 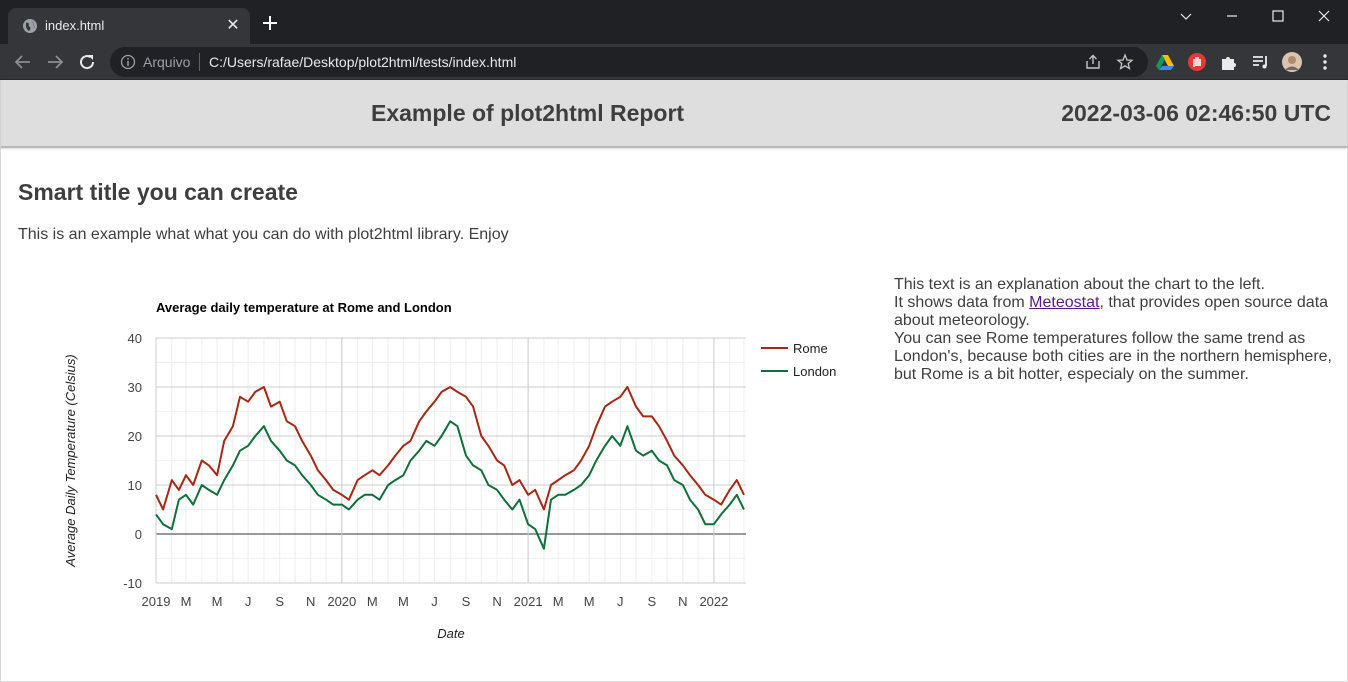 I want to click on window-close-button, so click(x=1324, y=16).